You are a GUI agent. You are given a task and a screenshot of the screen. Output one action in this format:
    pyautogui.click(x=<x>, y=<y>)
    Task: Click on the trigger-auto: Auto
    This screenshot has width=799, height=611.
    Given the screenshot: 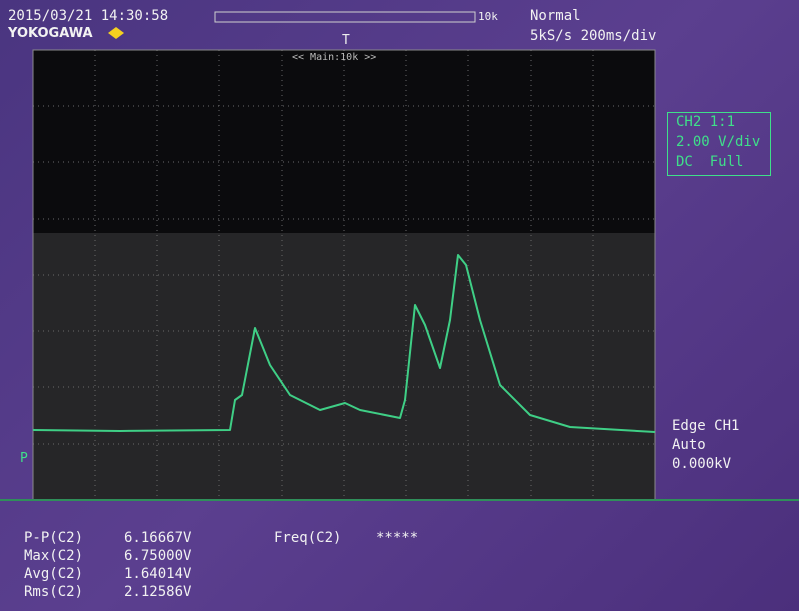 What is the action you would take?
    pyautogui.click(x=689, y=445)
    